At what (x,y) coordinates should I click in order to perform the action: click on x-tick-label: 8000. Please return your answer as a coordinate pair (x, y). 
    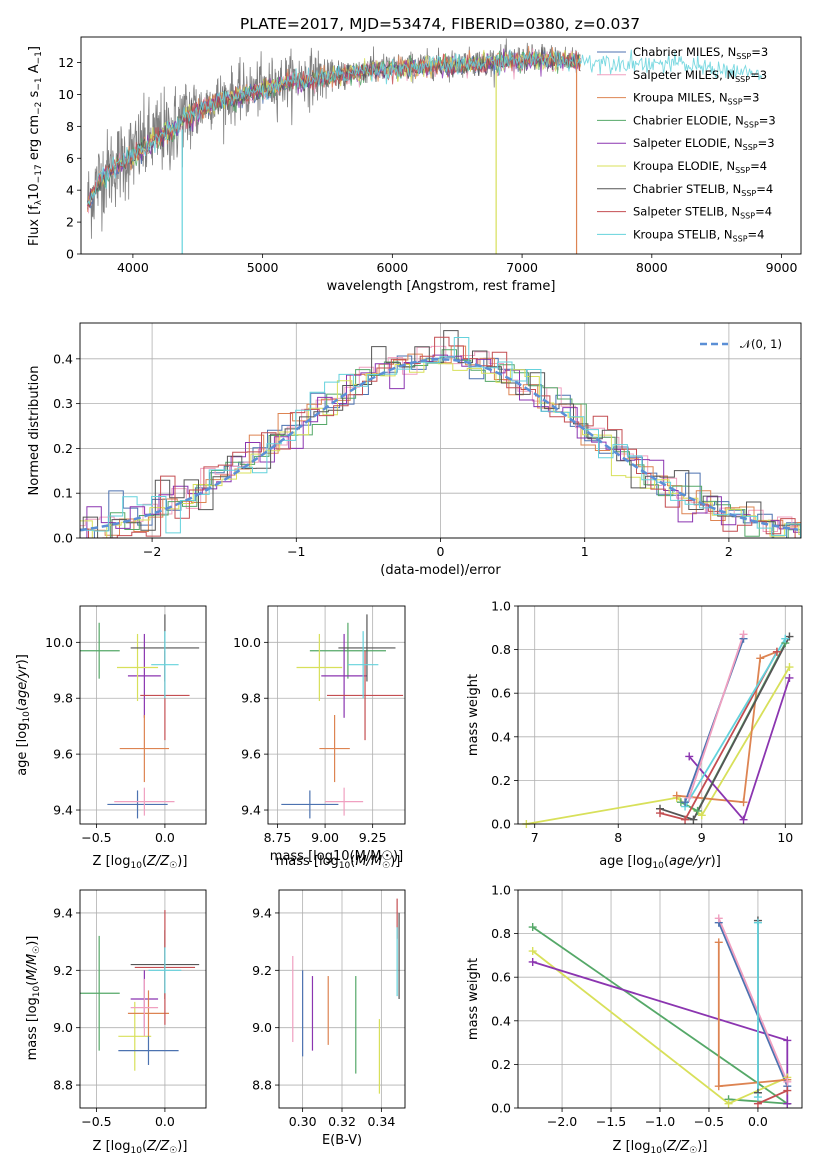
    Looking at the image, I should click on (652, 267).